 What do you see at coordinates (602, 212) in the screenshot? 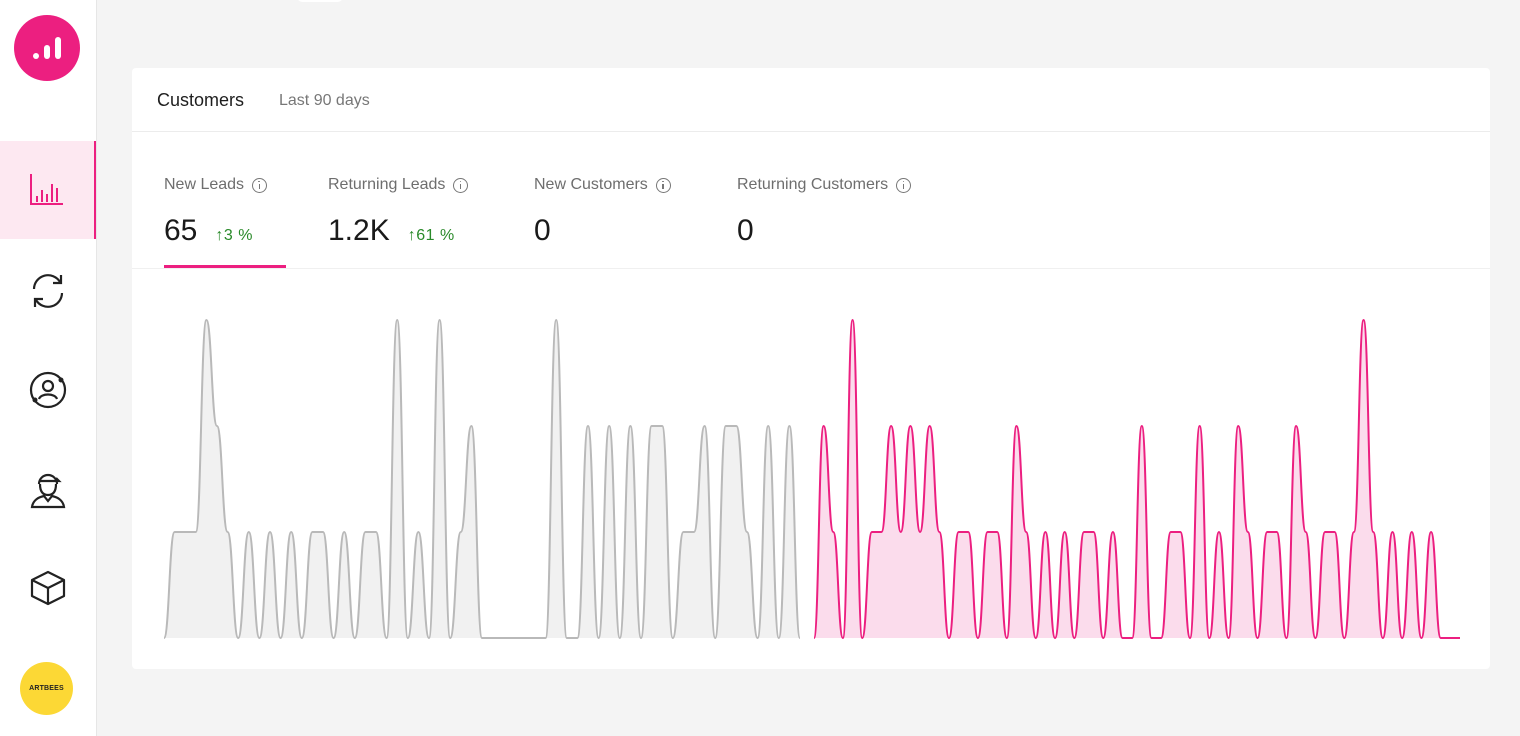
I see `metric-new-customers: New Customers 0` at bounding box center [602, 212].